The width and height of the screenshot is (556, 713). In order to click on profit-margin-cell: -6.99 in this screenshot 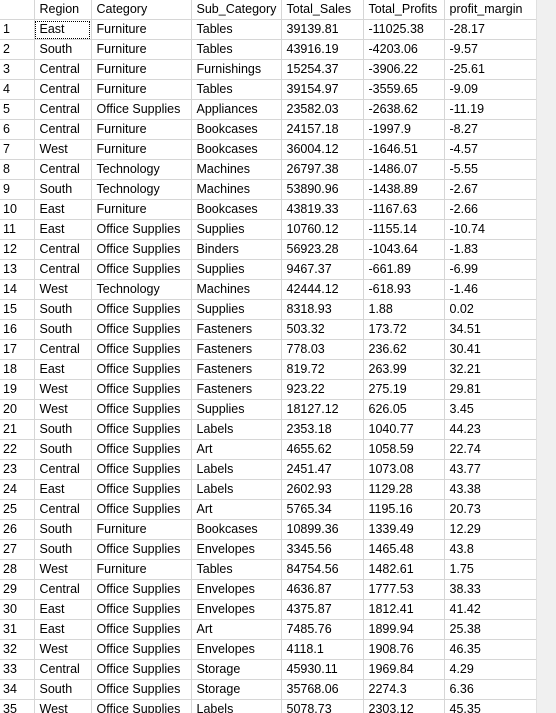, I will do `click(490, 269)`.